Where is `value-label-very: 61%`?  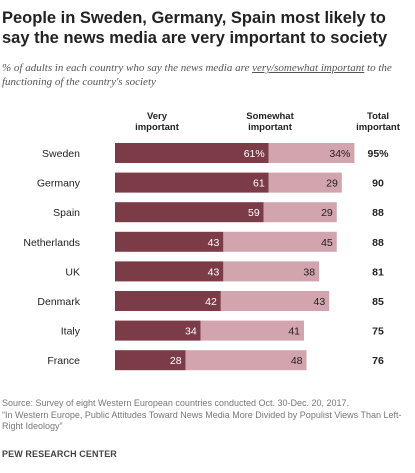
value-label-very: 61% is located at coordinates (254, 154).